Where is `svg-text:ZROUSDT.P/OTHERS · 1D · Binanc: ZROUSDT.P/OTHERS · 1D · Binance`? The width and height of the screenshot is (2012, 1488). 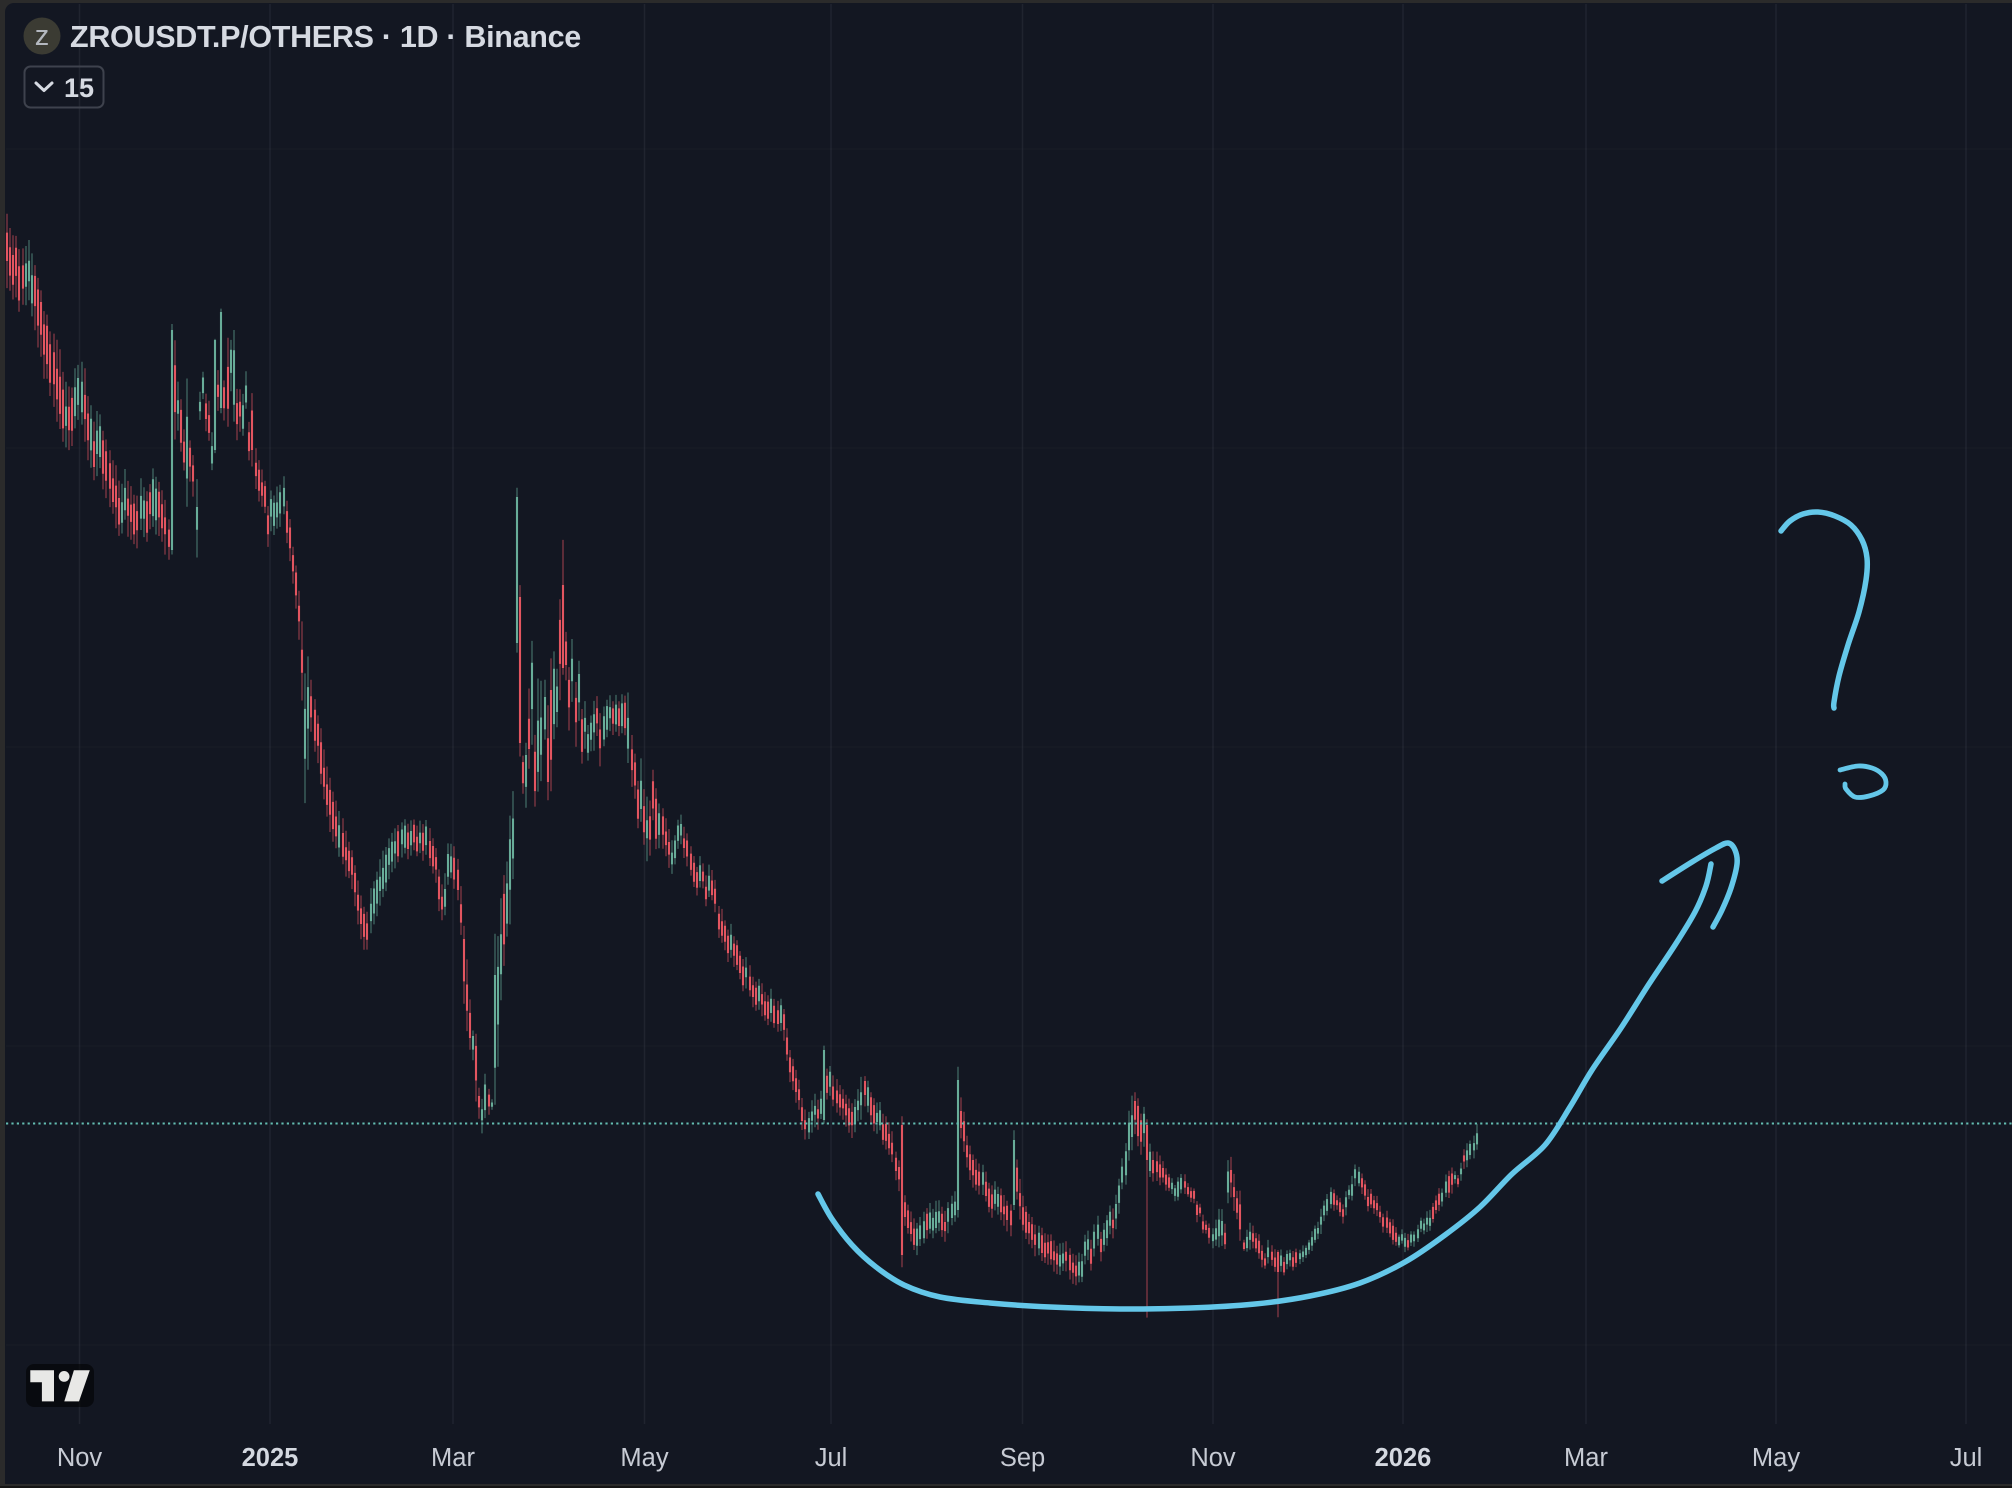
svg-text:ZROUSDT.P/OTHERS · 1D · Binanc: ZROUSDT.P/OTHERS · 1D · Binance is located at coordinates (325, 37).